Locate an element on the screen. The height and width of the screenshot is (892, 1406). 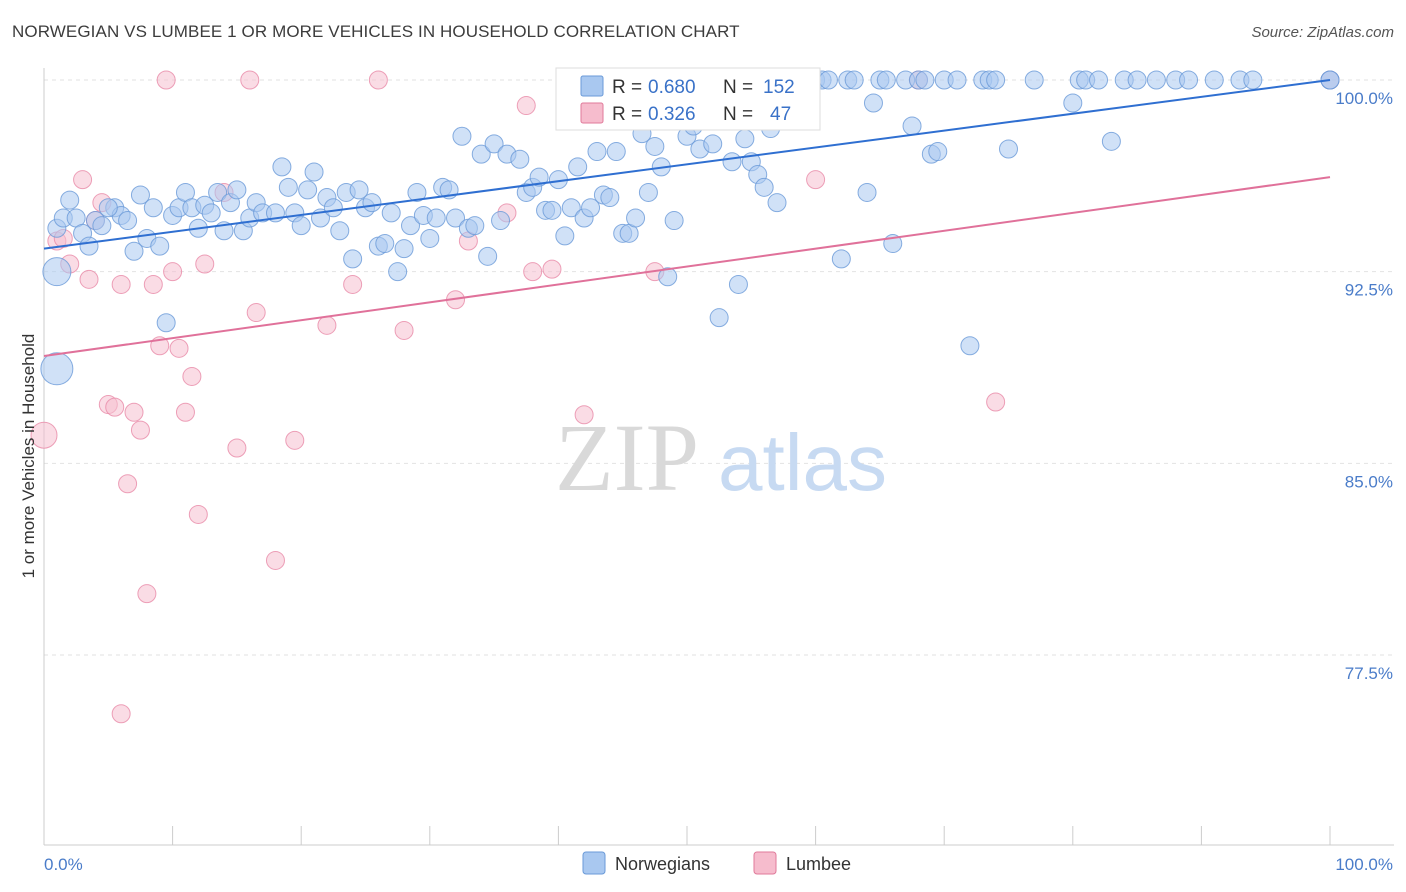
legend-n-value-1: 152 is located at coordinates (779, 87).